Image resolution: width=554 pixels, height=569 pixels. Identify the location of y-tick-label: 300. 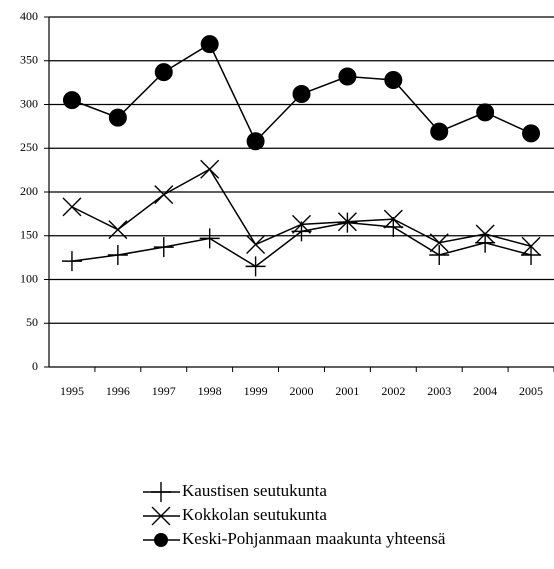
(29, 103).